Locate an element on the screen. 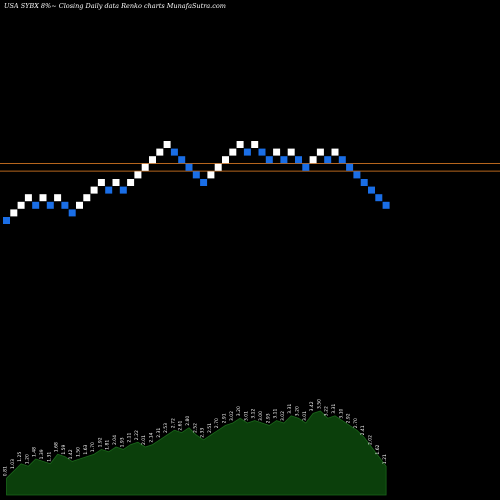  volume-label: 0.81 is located at coordinates (6, 471).